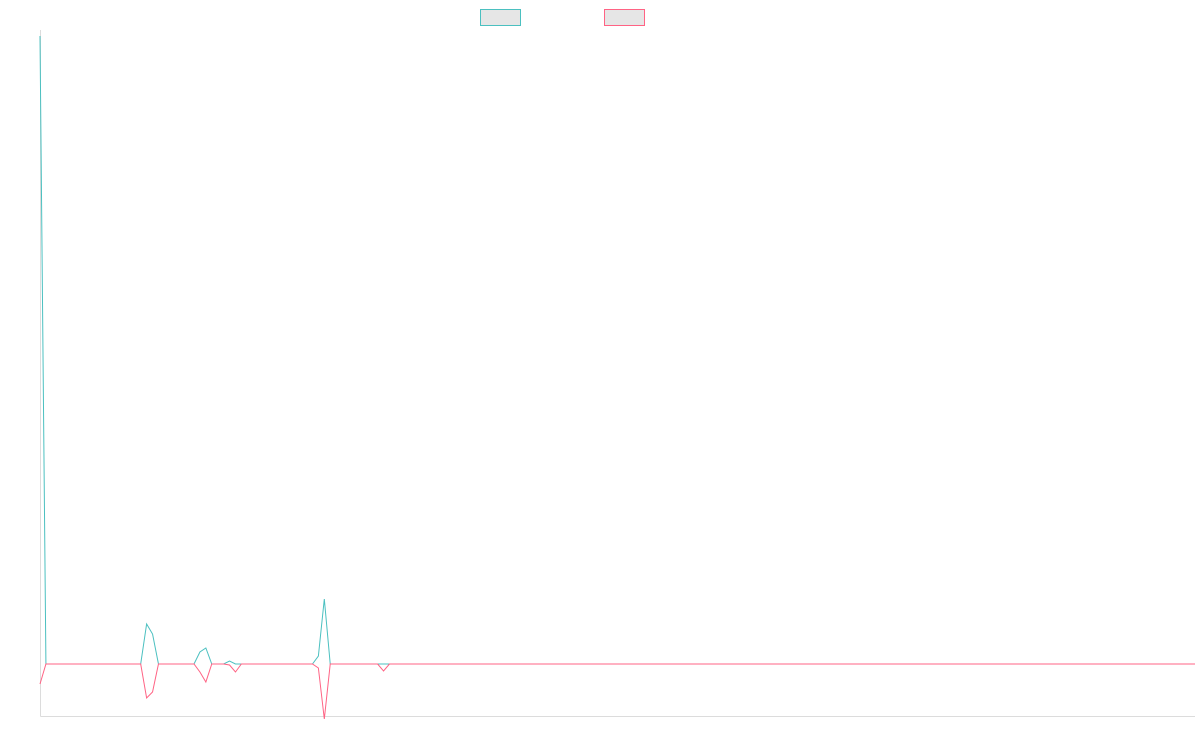  Describe the element at coordinates (562, 17) in the screenshot. I see `chart-legend` at that location.